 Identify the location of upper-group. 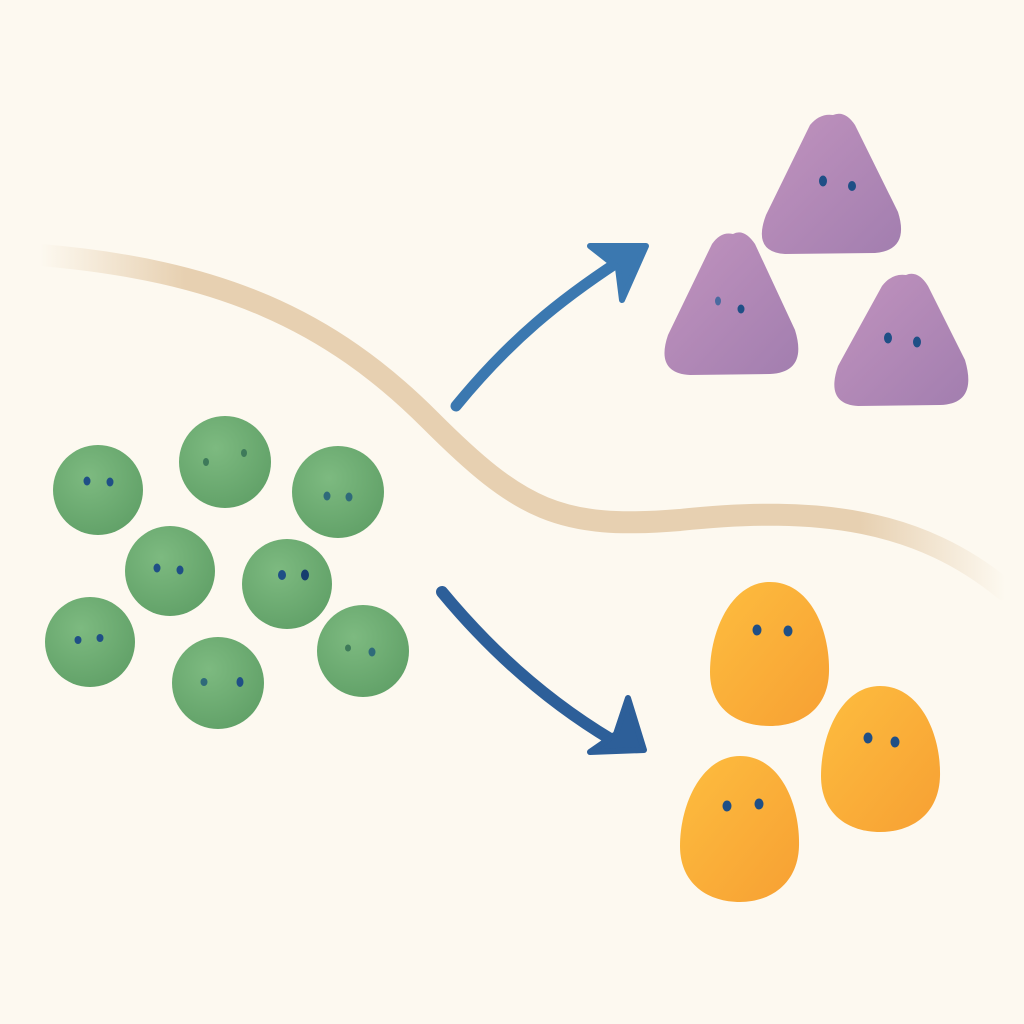
(816, 259).